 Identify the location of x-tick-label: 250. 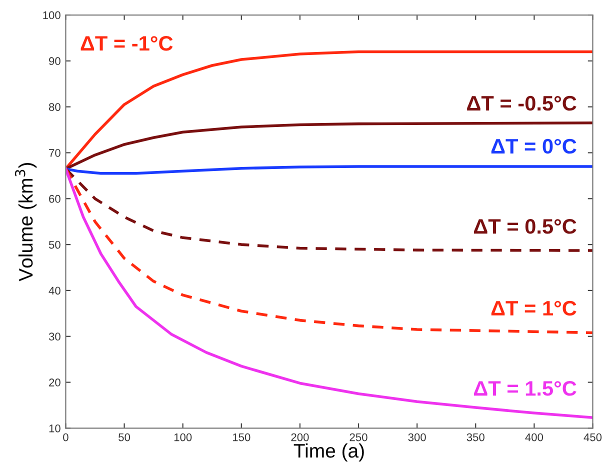
(359, 437).